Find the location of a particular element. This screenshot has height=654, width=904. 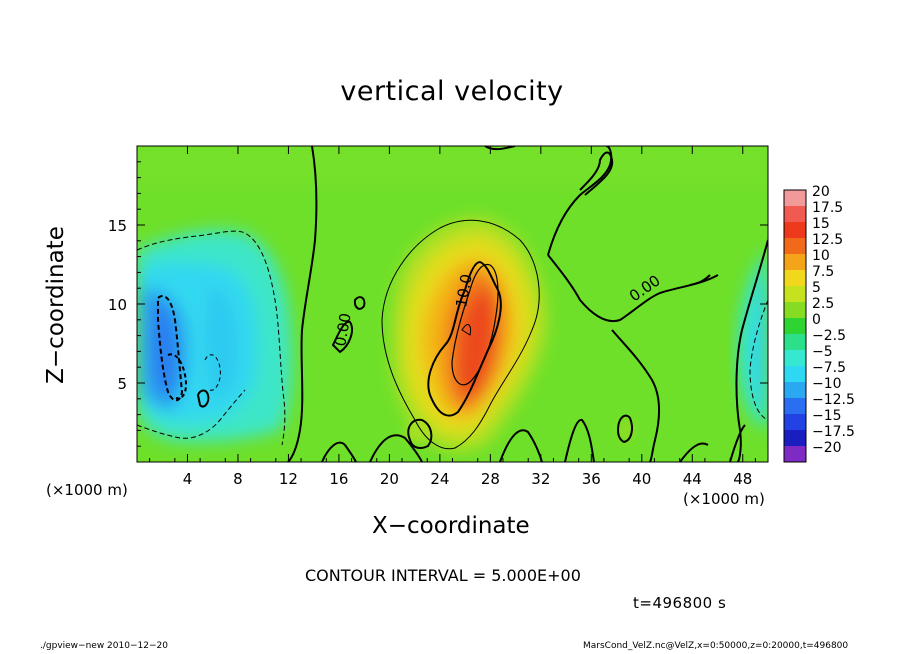

colorbar-label: 17.5 is located at coordinates (827, 208).